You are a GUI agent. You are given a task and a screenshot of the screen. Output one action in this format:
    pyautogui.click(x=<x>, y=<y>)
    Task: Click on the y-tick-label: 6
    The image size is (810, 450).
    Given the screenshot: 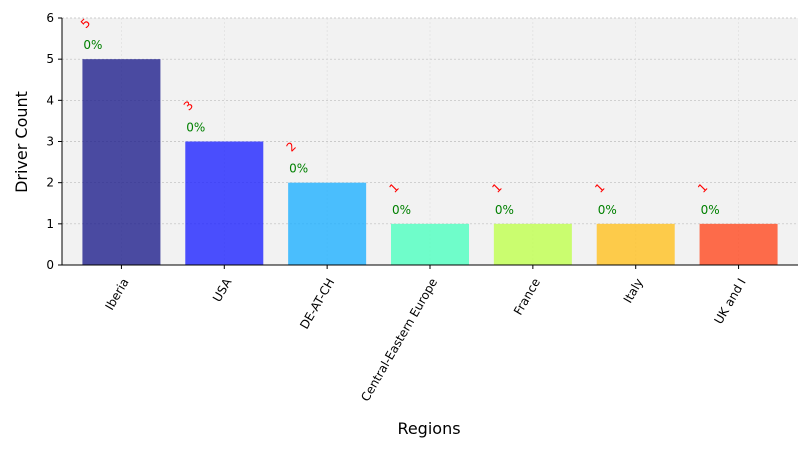 What is the action you would take?
    pyautogui.click(x=50, y=18)
    